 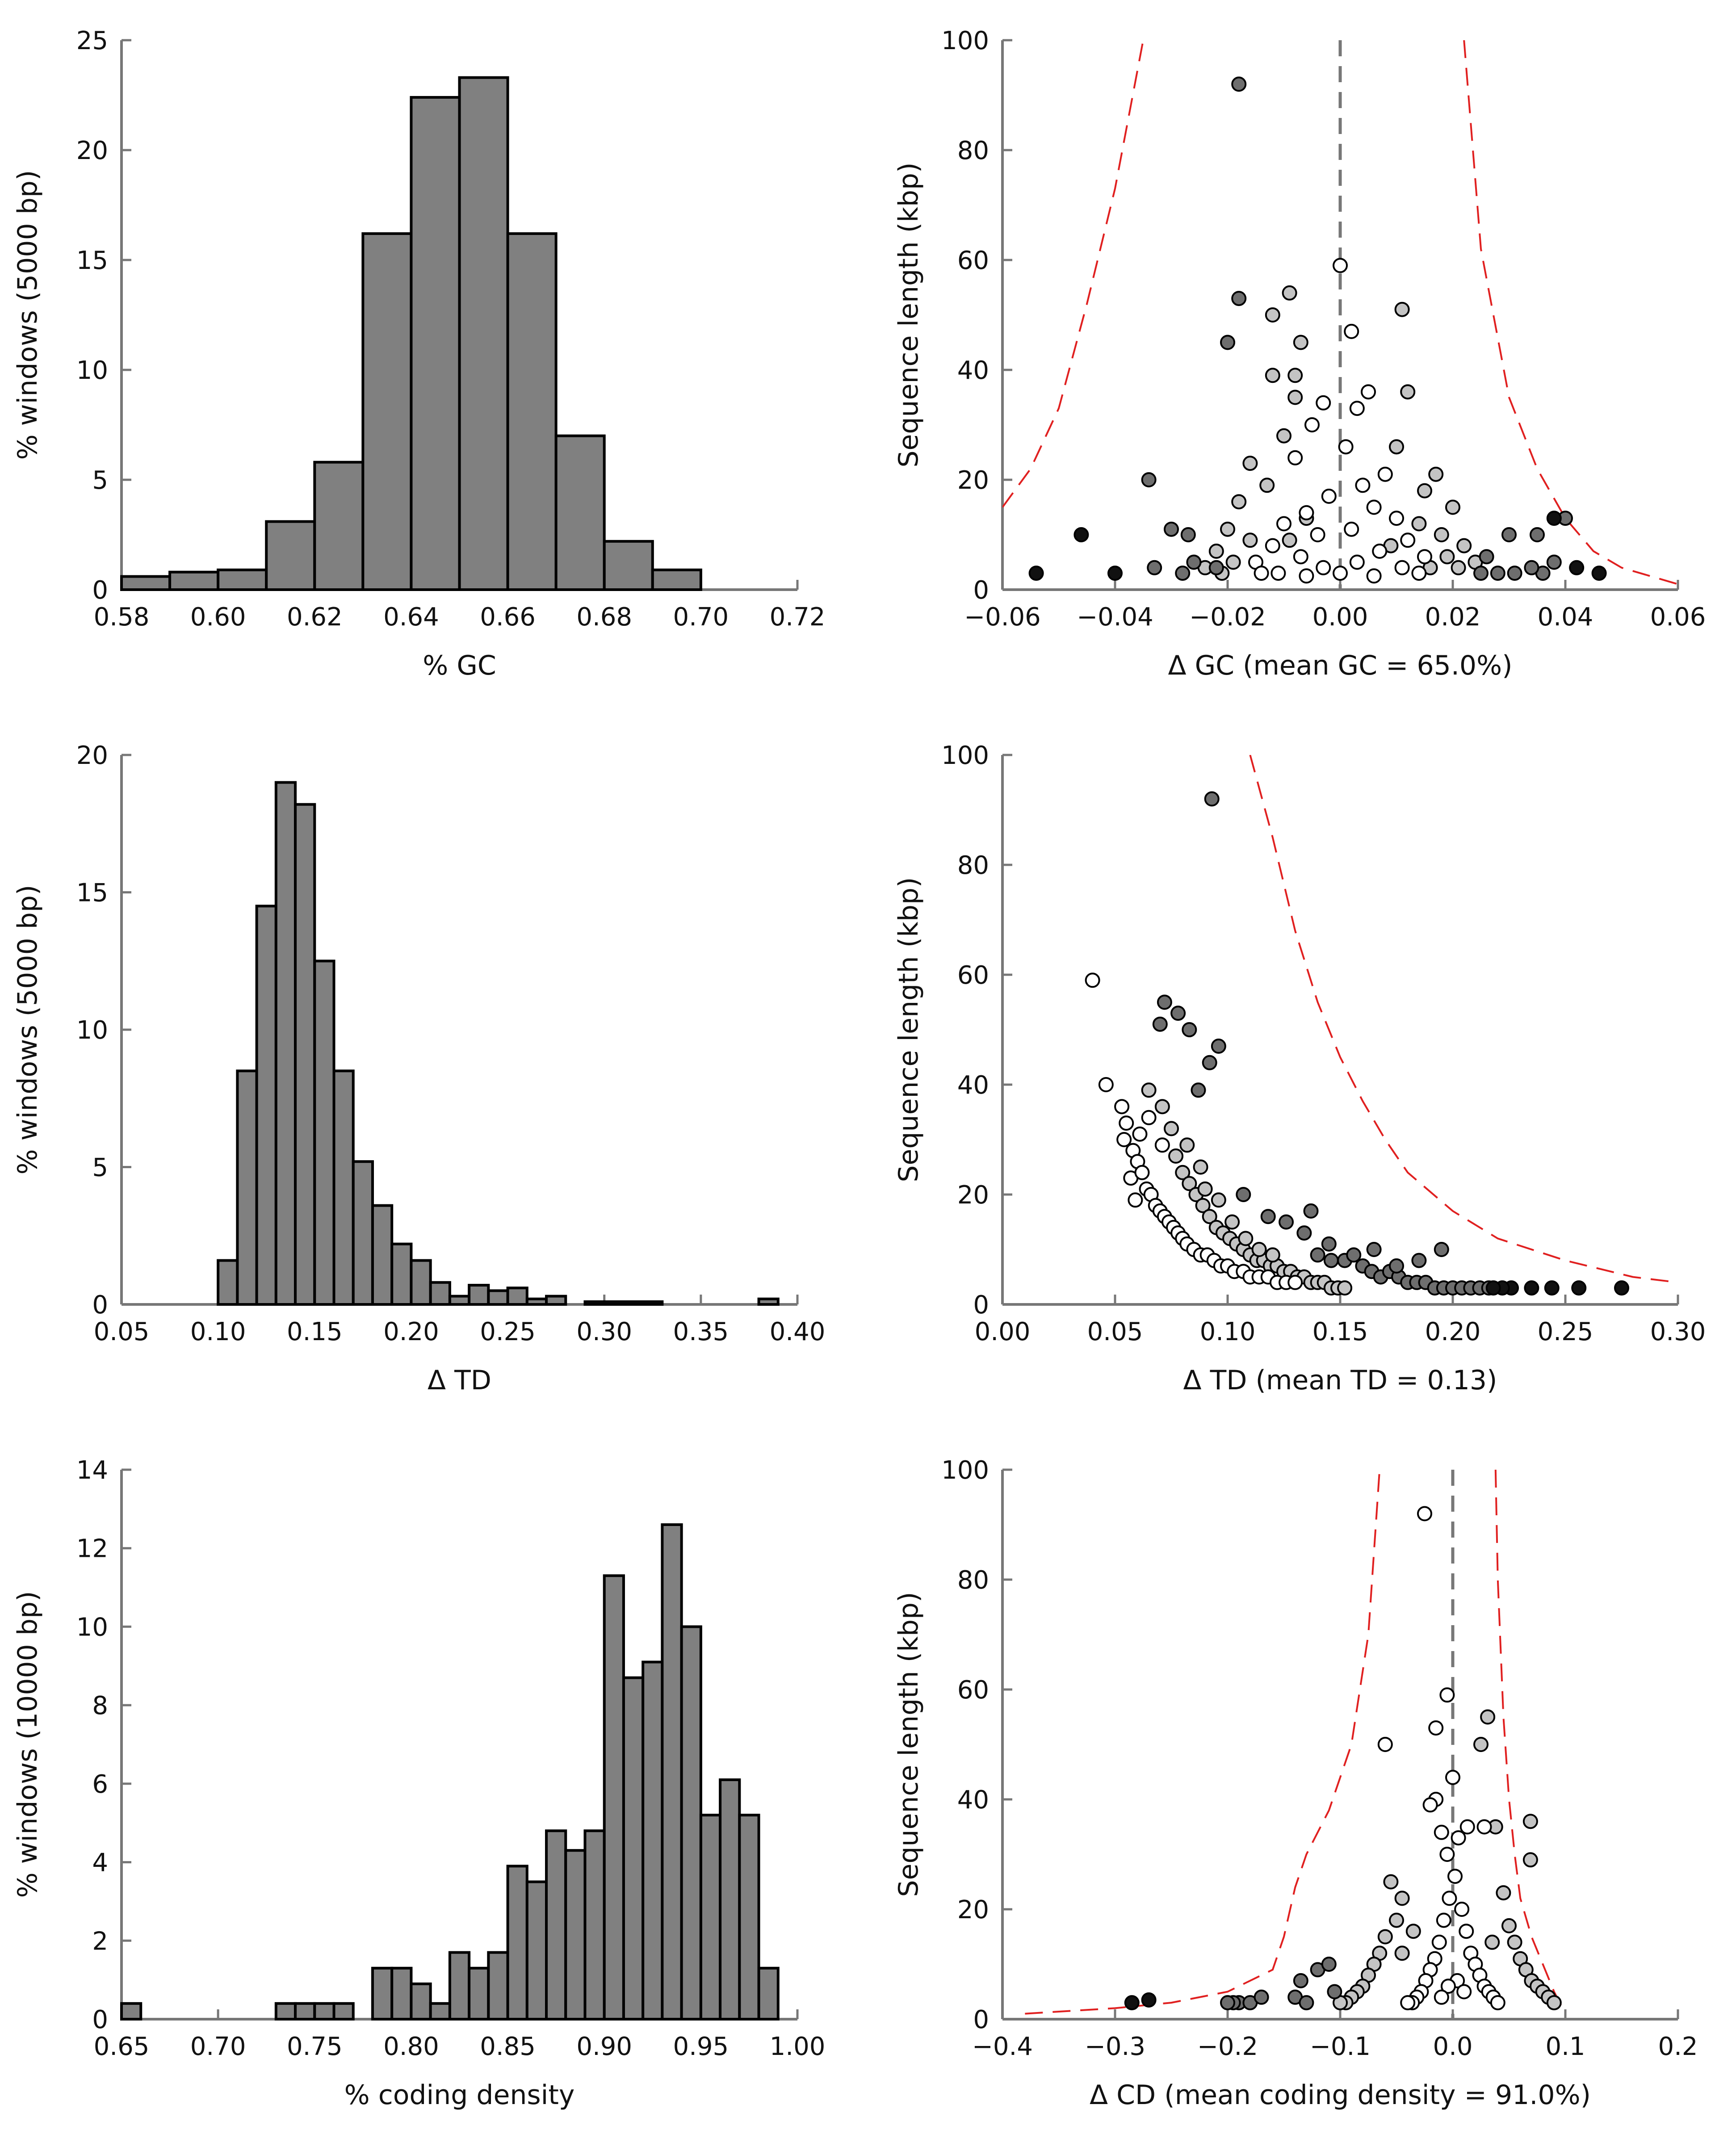 What do you see at coordinates (92, 370) in the screenshot?
I see `y-tick-label: 10` at bounding box center [92, 370].